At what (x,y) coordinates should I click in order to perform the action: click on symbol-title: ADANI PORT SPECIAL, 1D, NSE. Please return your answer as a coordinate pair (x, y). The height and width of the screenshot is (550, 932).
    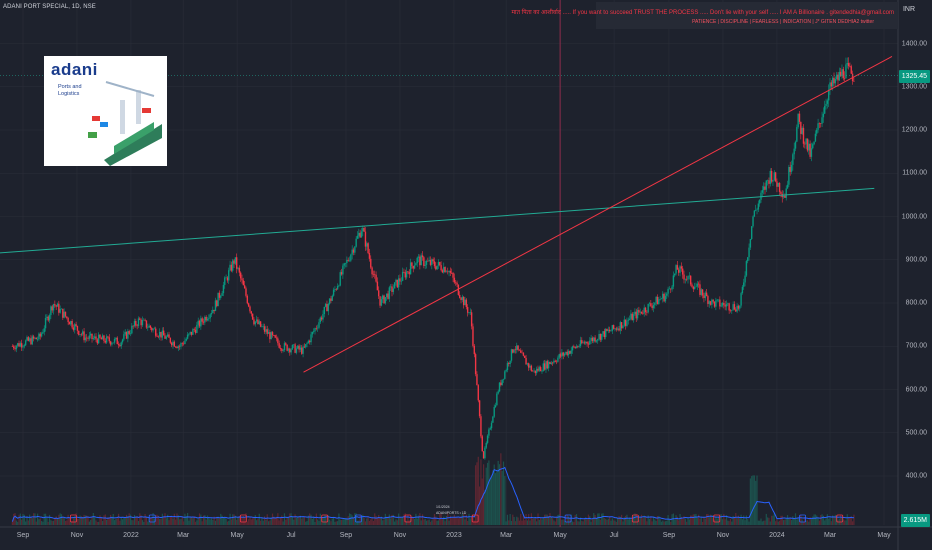
    Looking at the image, I should click on (49, 7).